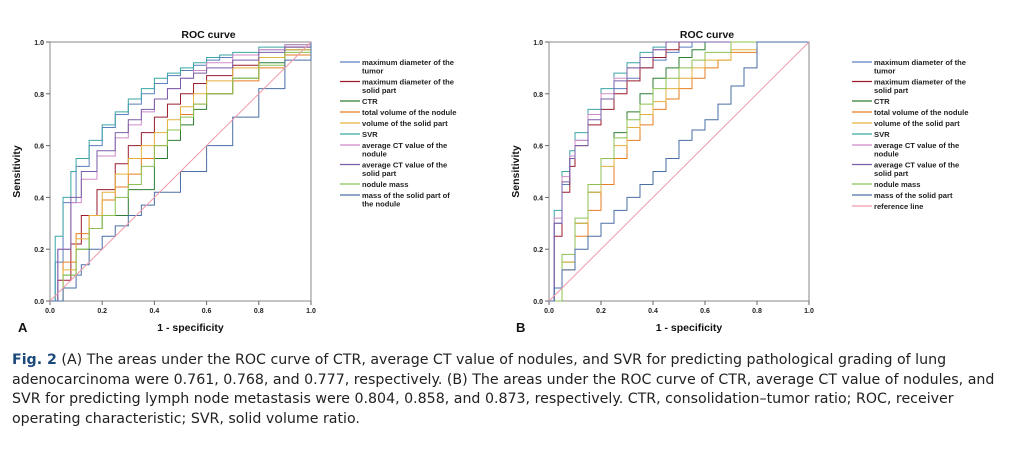 The width and height of the screenshot is (1012, 450). What do you see at coordinates (538, 95) in the screenshot?
I see `panel-b-y-tick-label: 0.8` at bounding box center [538, 95].